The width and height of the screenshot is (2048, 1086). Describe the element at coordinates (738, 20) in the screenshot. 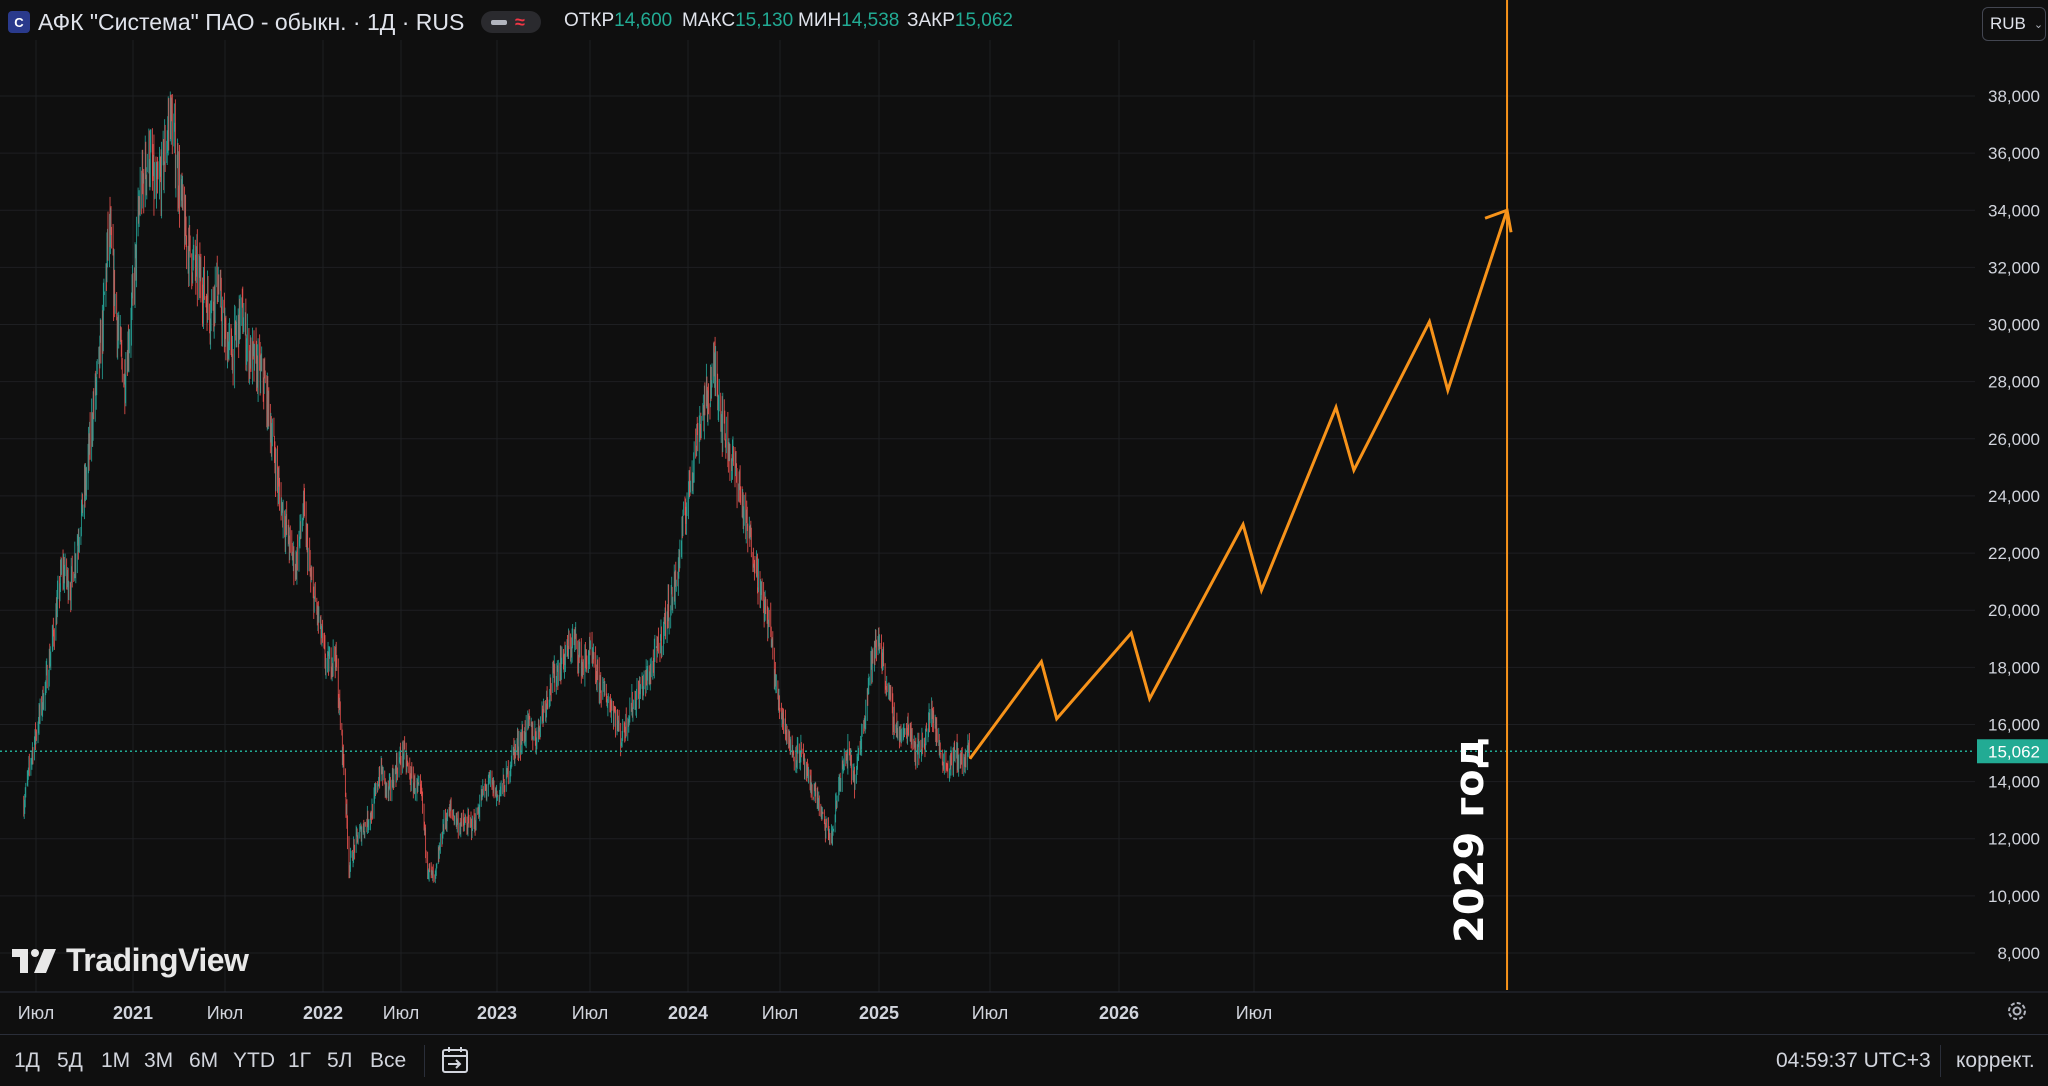

I see `ohlc-high: МАКС15,130` at that location.